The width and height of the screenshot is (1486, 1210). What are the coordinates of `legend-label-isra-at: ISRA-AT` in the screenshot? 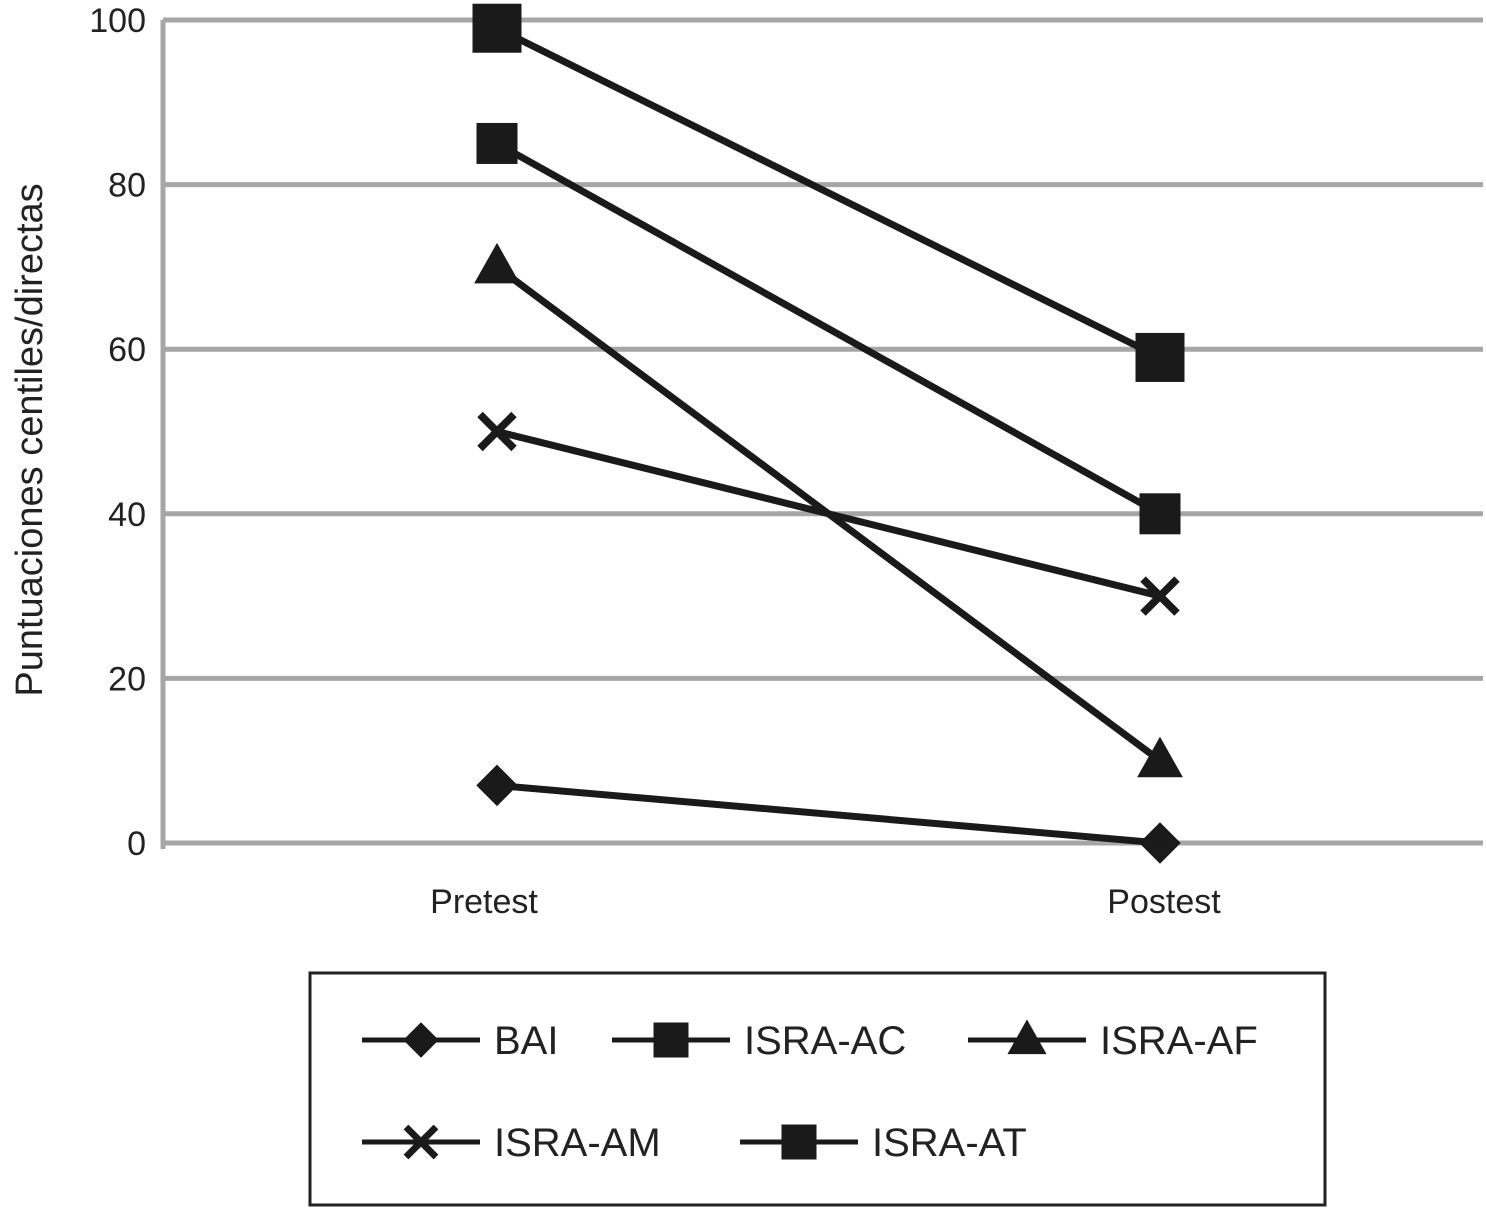 It's located at (949, 1143).